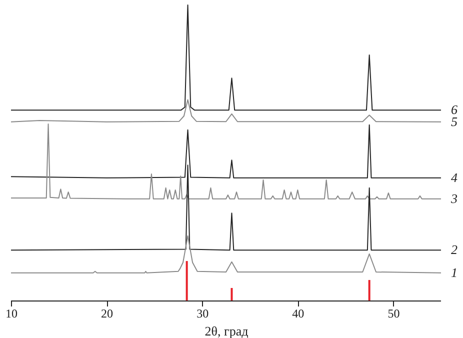 Image resolution: width=463 pixels, height=338 pixels. Describe the element at coordinates (454, 177) in the screenshot. I see `series-label: 4` at that location.